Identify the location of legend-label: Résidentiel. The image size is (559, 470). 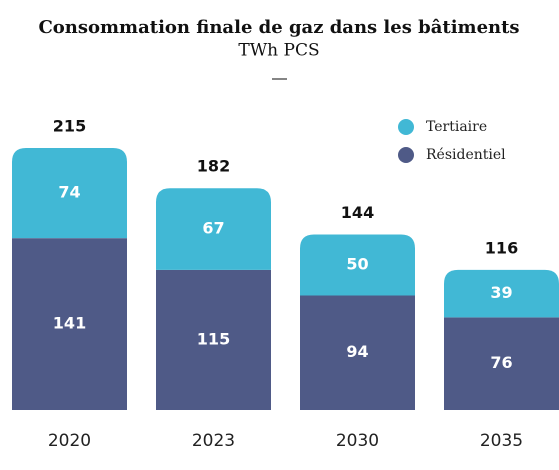
(466, 155).